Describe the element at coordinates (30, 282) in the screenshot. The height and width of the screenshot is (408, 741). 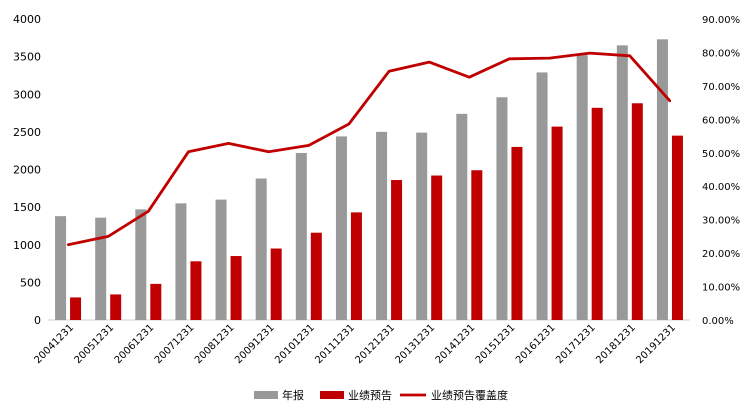
I see `y-left-tick-label: 500` at that location.